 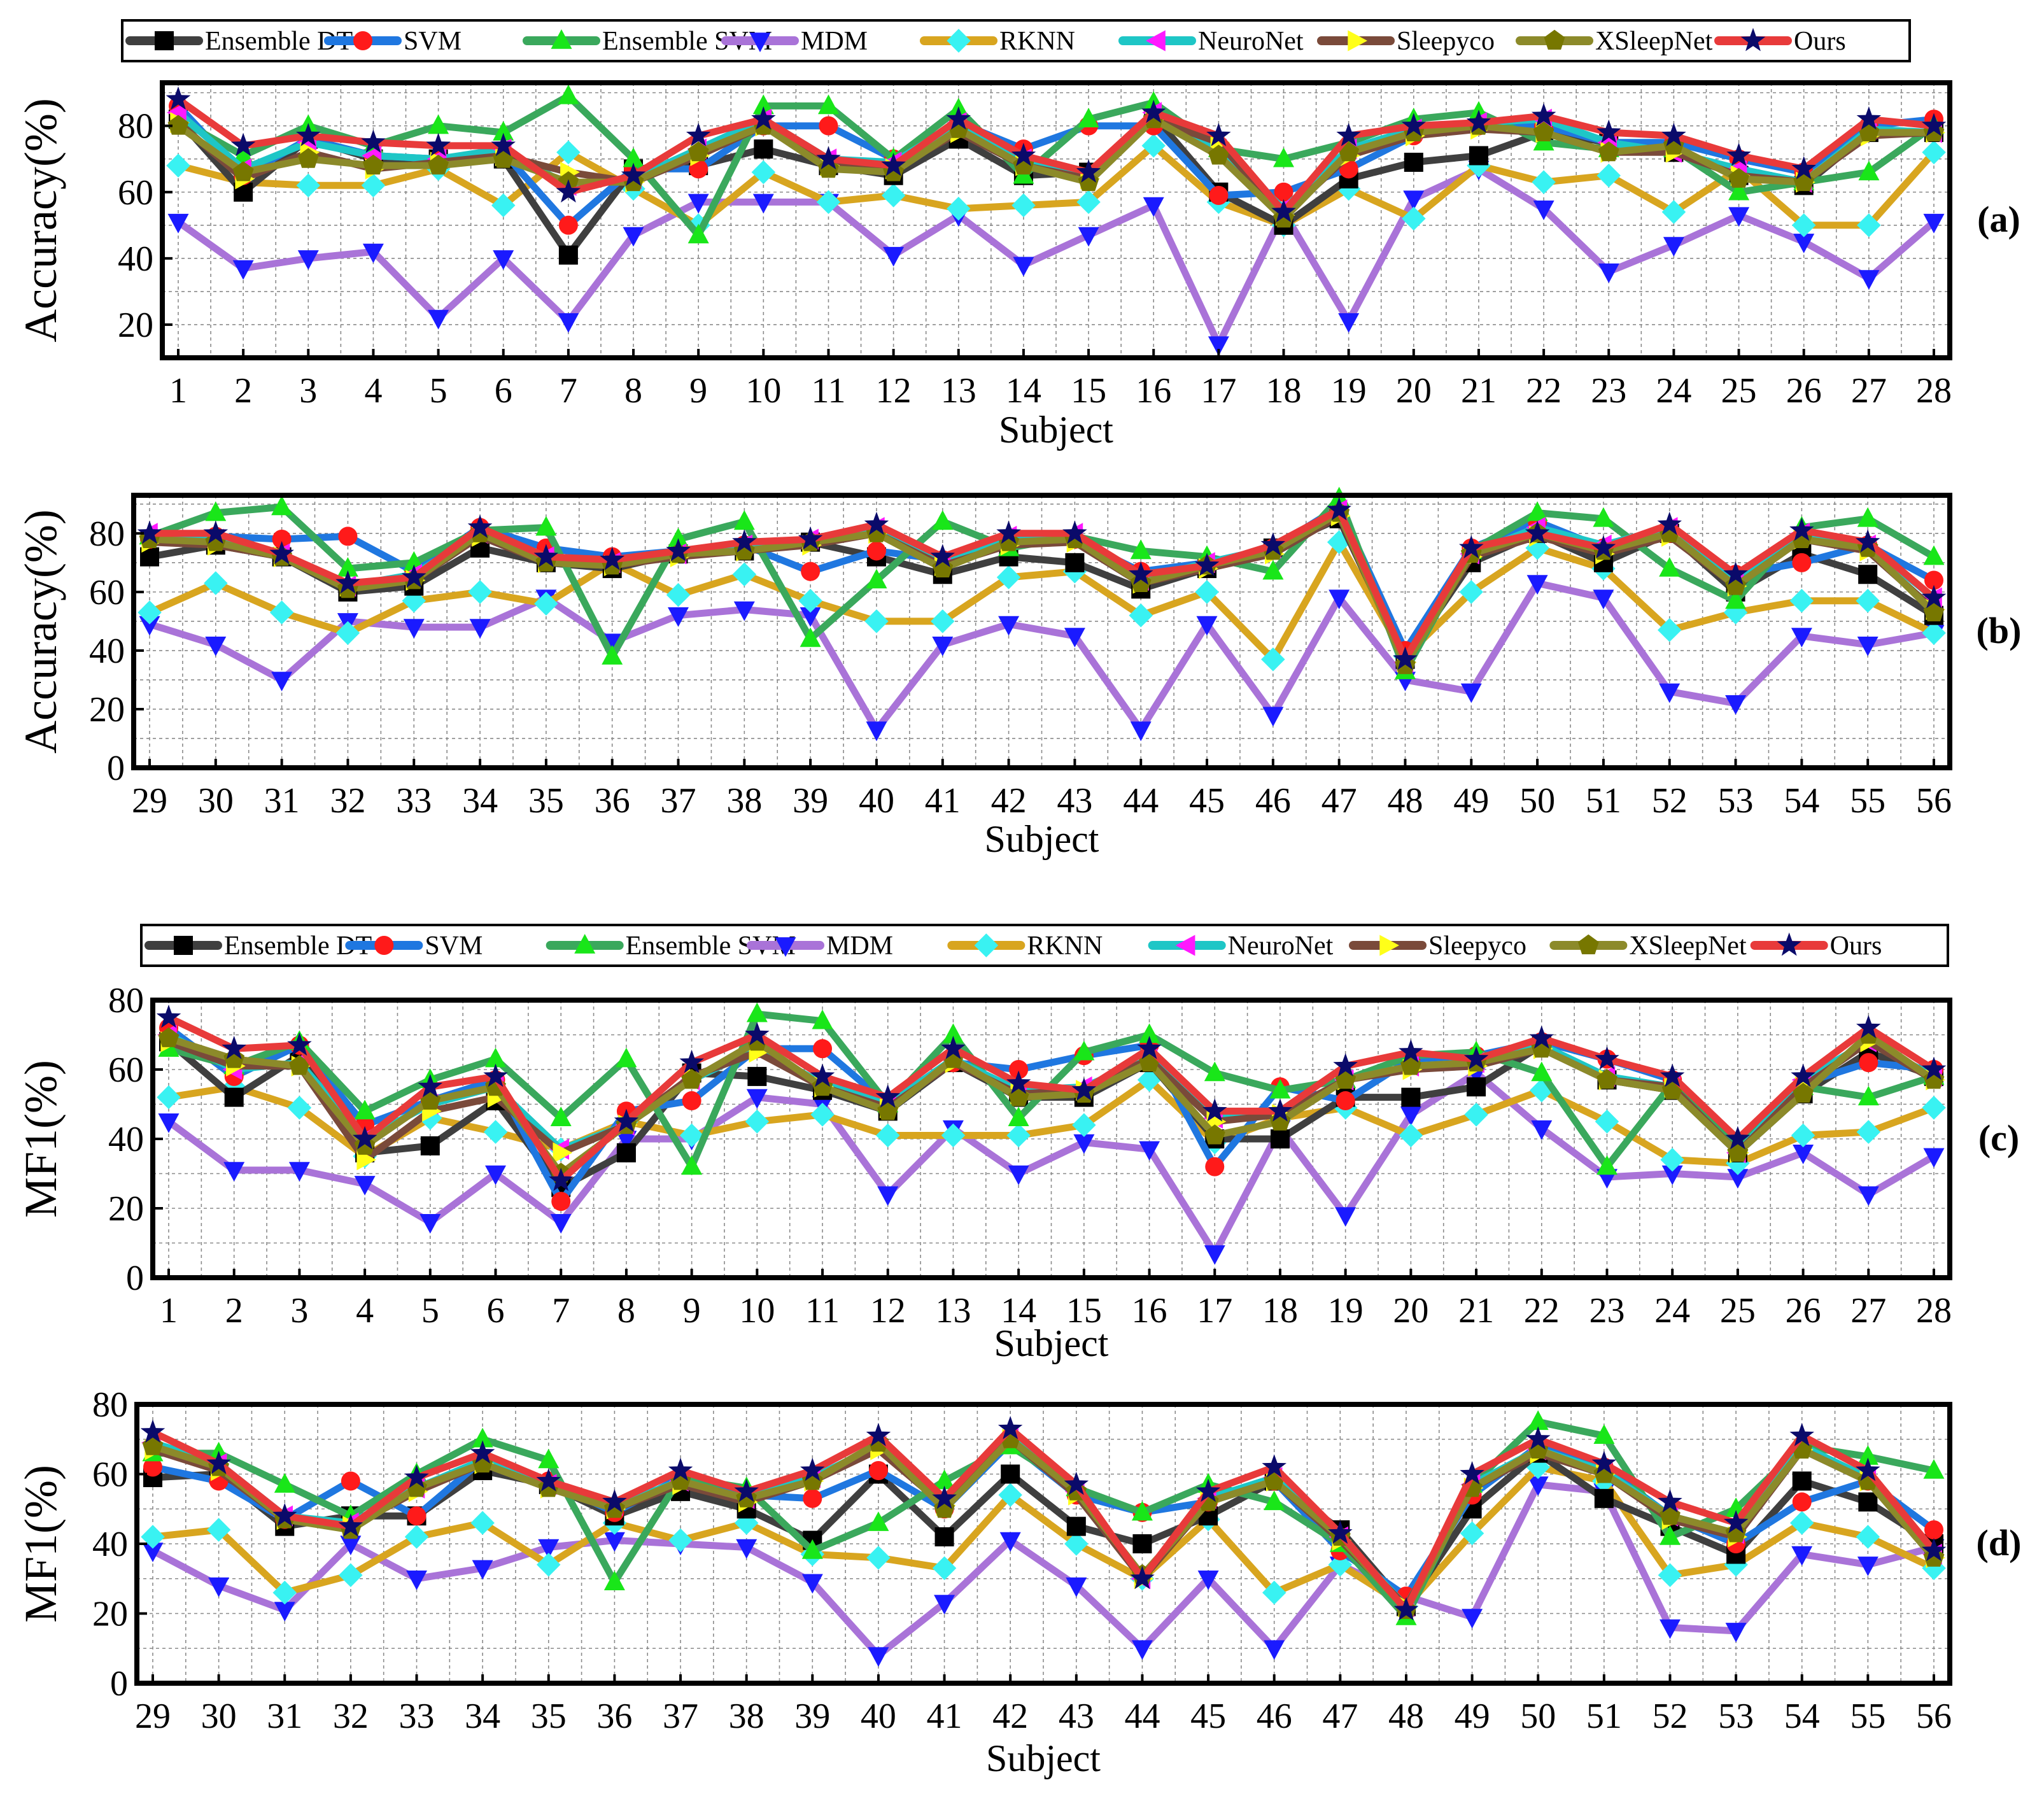 I want to click on series-line-ours, so click(x=1051, y=1098).